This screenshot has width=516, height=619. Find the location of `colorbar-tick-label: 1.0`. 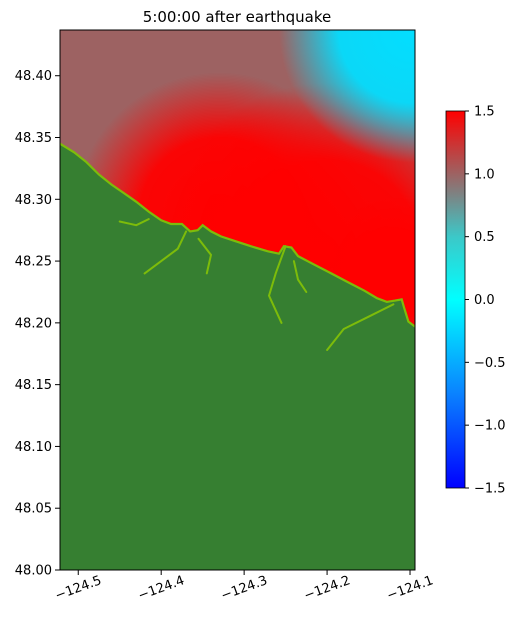

colorbar-tick-label: 1.0 is located at coordinates (484, 174).